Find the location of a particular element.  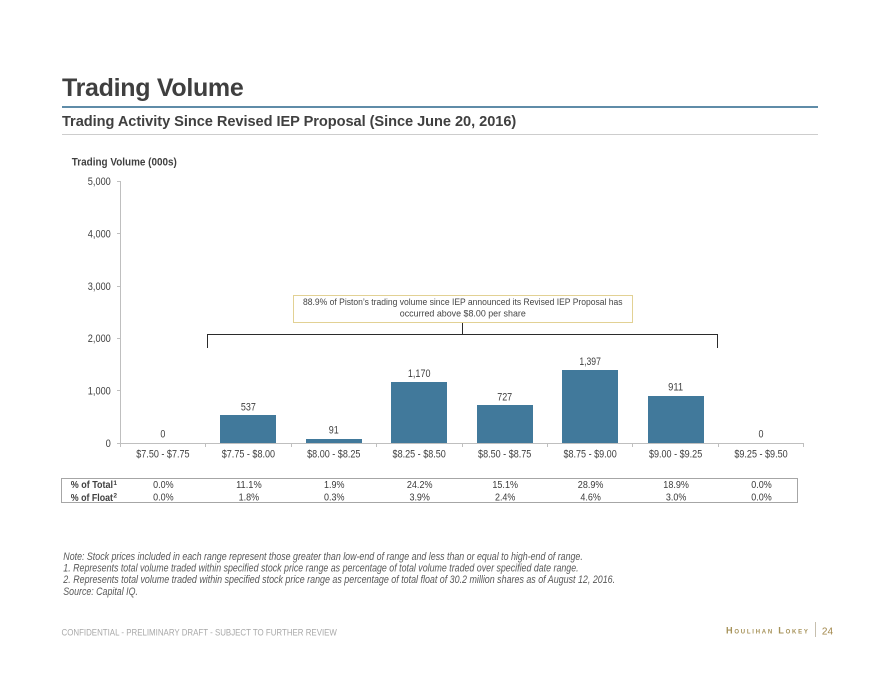

svg-text: 18.9% is located at coordinates (676, 485).